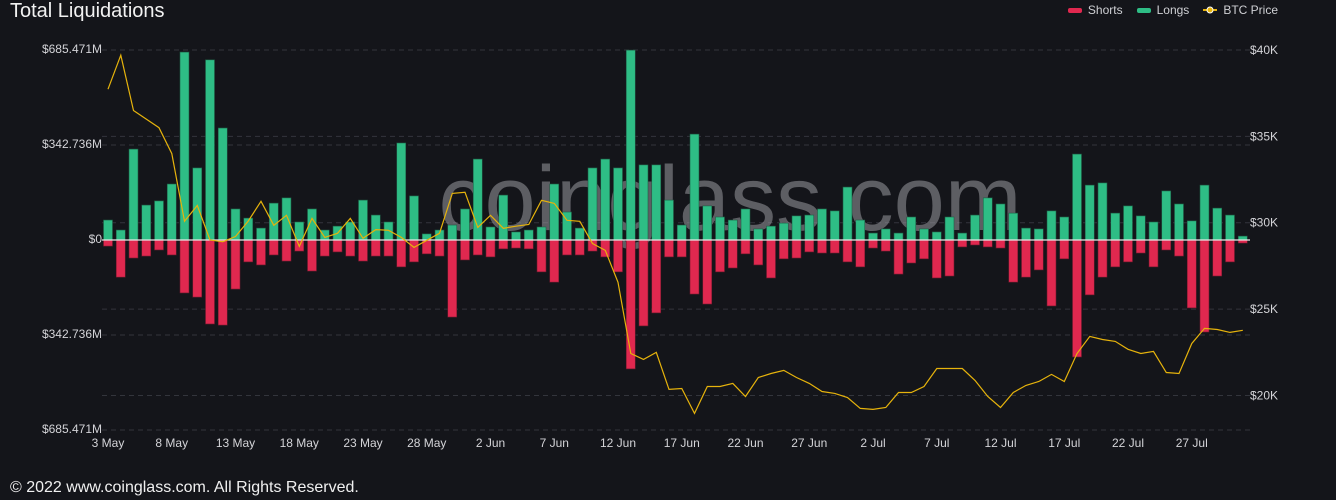  I want to click on x-axis-tick-label: 22 Jul, so click(1128, 443).